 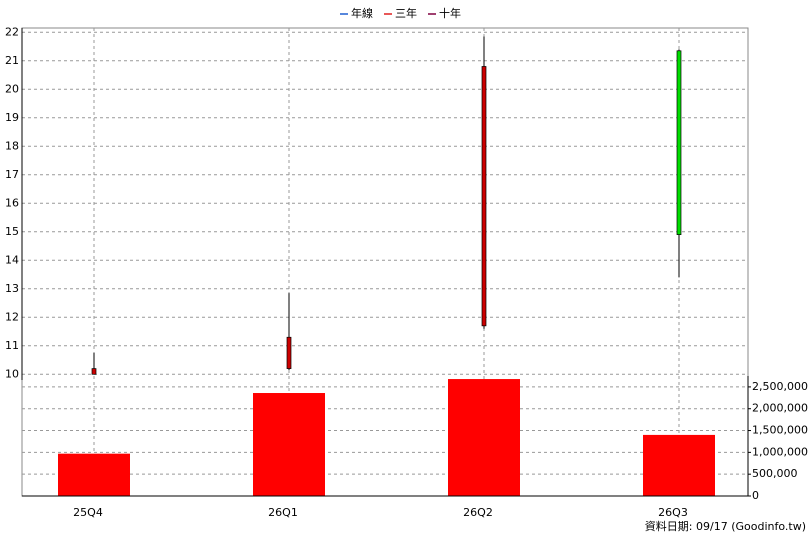 I want to click on y2-tick-label: 2,500,000, so click(x=780, y=386).